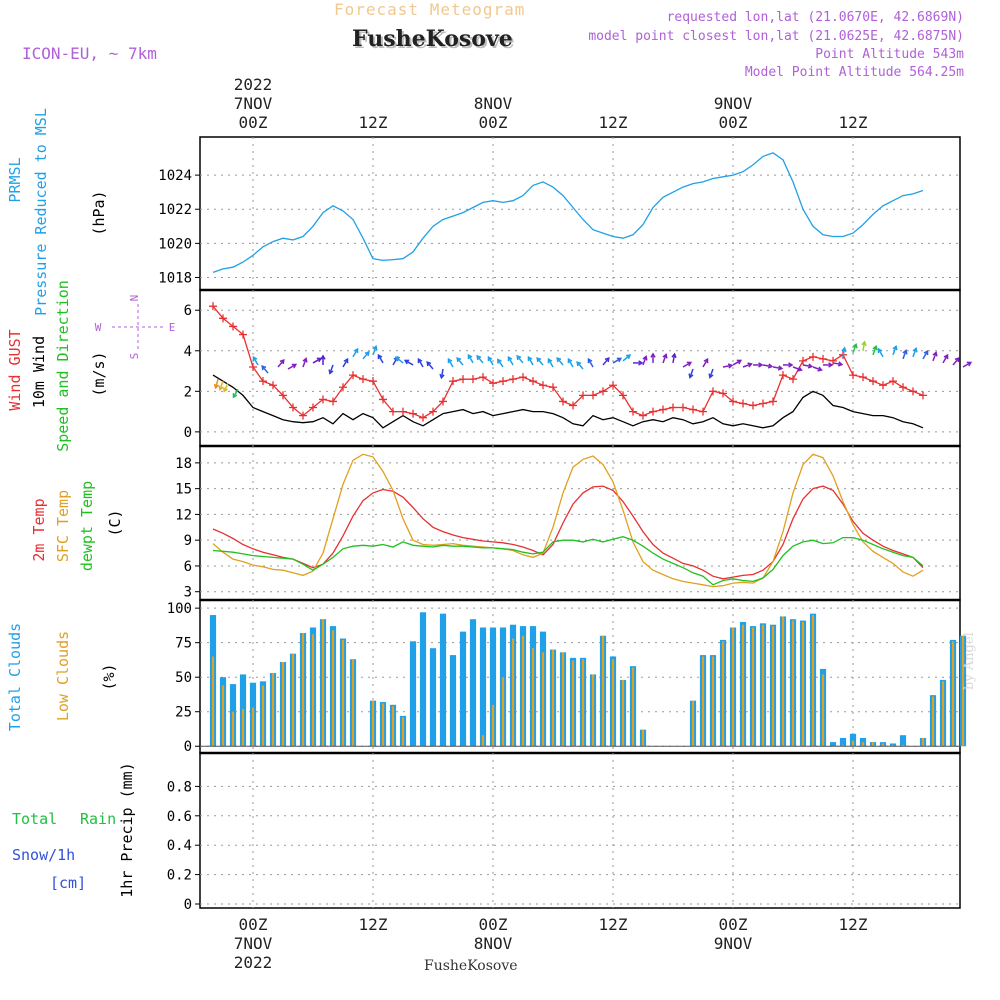 The height and width of the screenshot is (1000, 1000). I want to click on y-axis-label-sfc-temp: SFC Temp, so click(63, 526).